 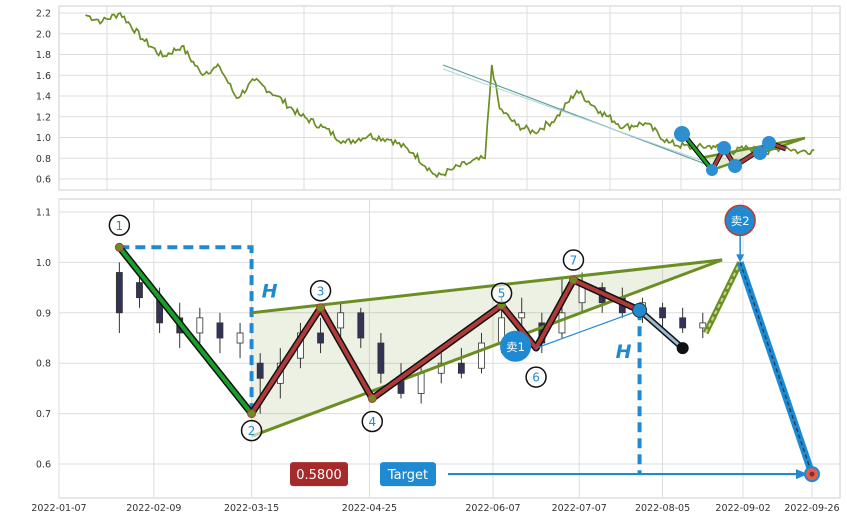 What do you see at coordinates (43, 180) in the screenshot?
I see `top-y-tick-label: 0.6` at bounding box center [43, 180].